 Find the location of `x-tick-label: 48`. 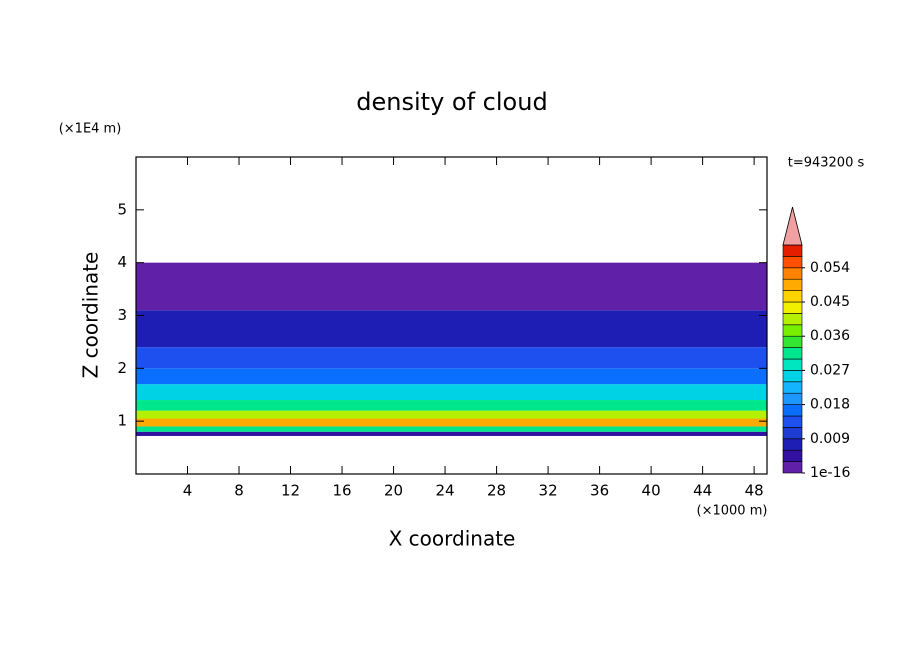

x-tick-label: 48 is located at coordinates (754, 491).